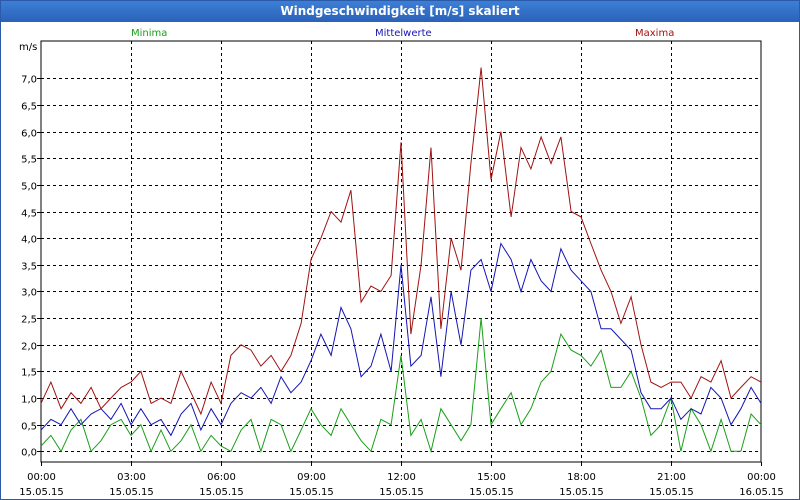 This screenshot has height=500, width=800. What do you see at coordinates (400, 11) in the screenshot?
I see `chart-title: Windgeschwindigkeit [m/s] skaliert` at bounding box center [400, 11].